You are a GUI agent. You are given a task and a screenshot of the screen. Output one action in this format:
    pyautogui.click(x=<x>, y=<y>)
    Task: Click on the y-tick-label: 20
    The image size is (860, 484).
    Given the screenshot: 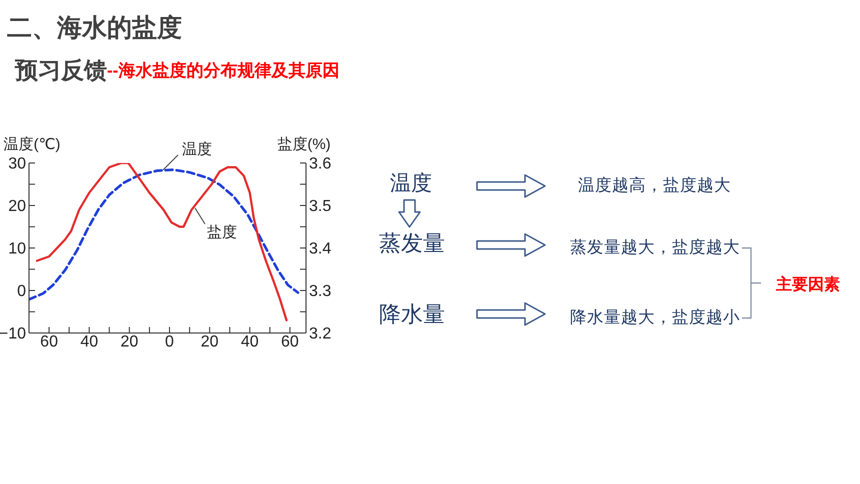 What is the action you would take?
    pyautogui.click(x=17, y=207)
    